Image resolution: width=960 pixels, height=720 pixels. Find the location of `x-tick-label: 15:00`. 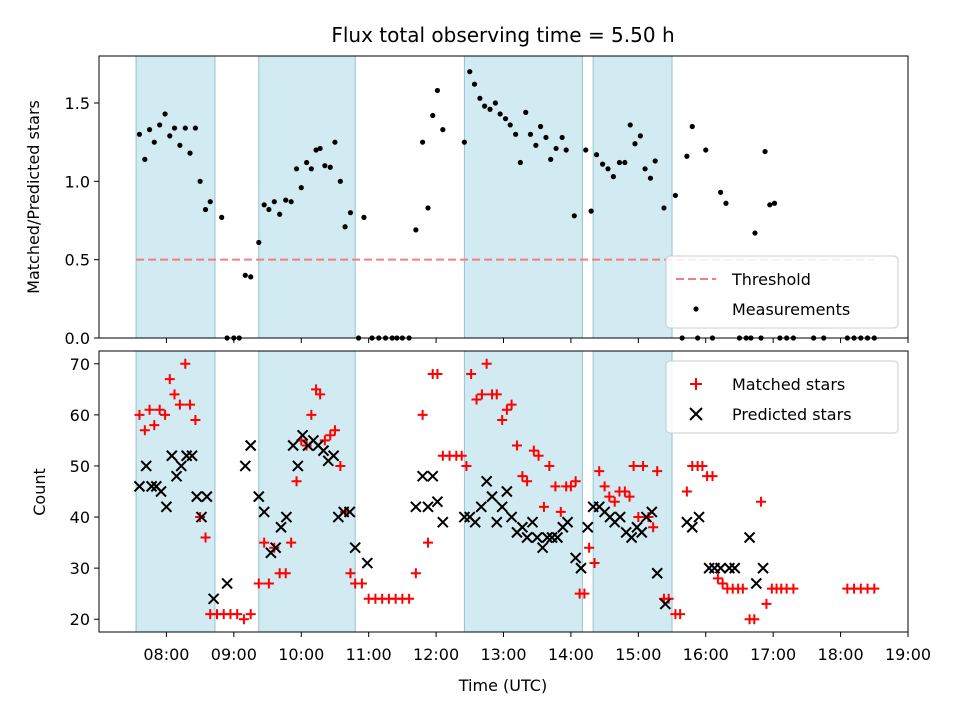

x-tick-label: 15:00 is located at coordinates (638, 654).